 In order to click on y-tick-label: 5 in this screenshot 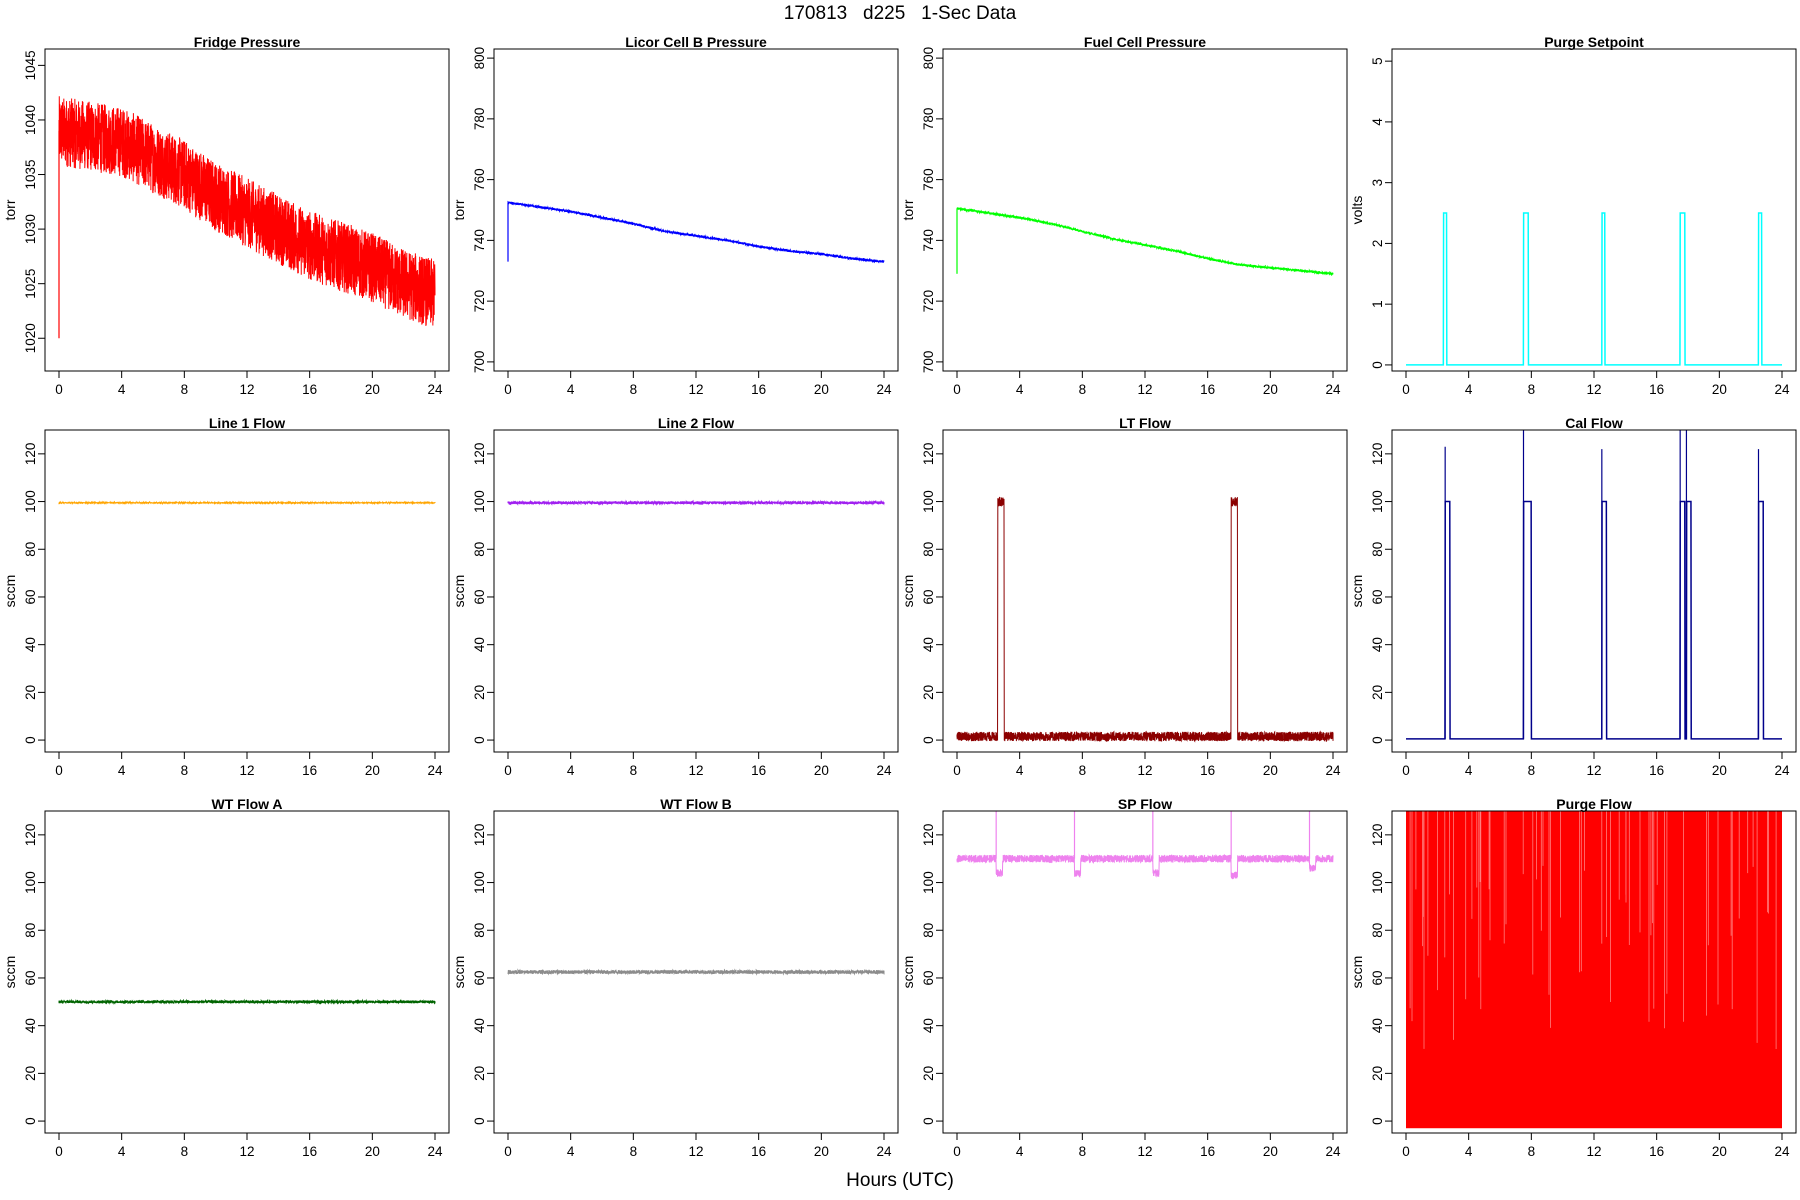, I will do `click(1377, 61)`.